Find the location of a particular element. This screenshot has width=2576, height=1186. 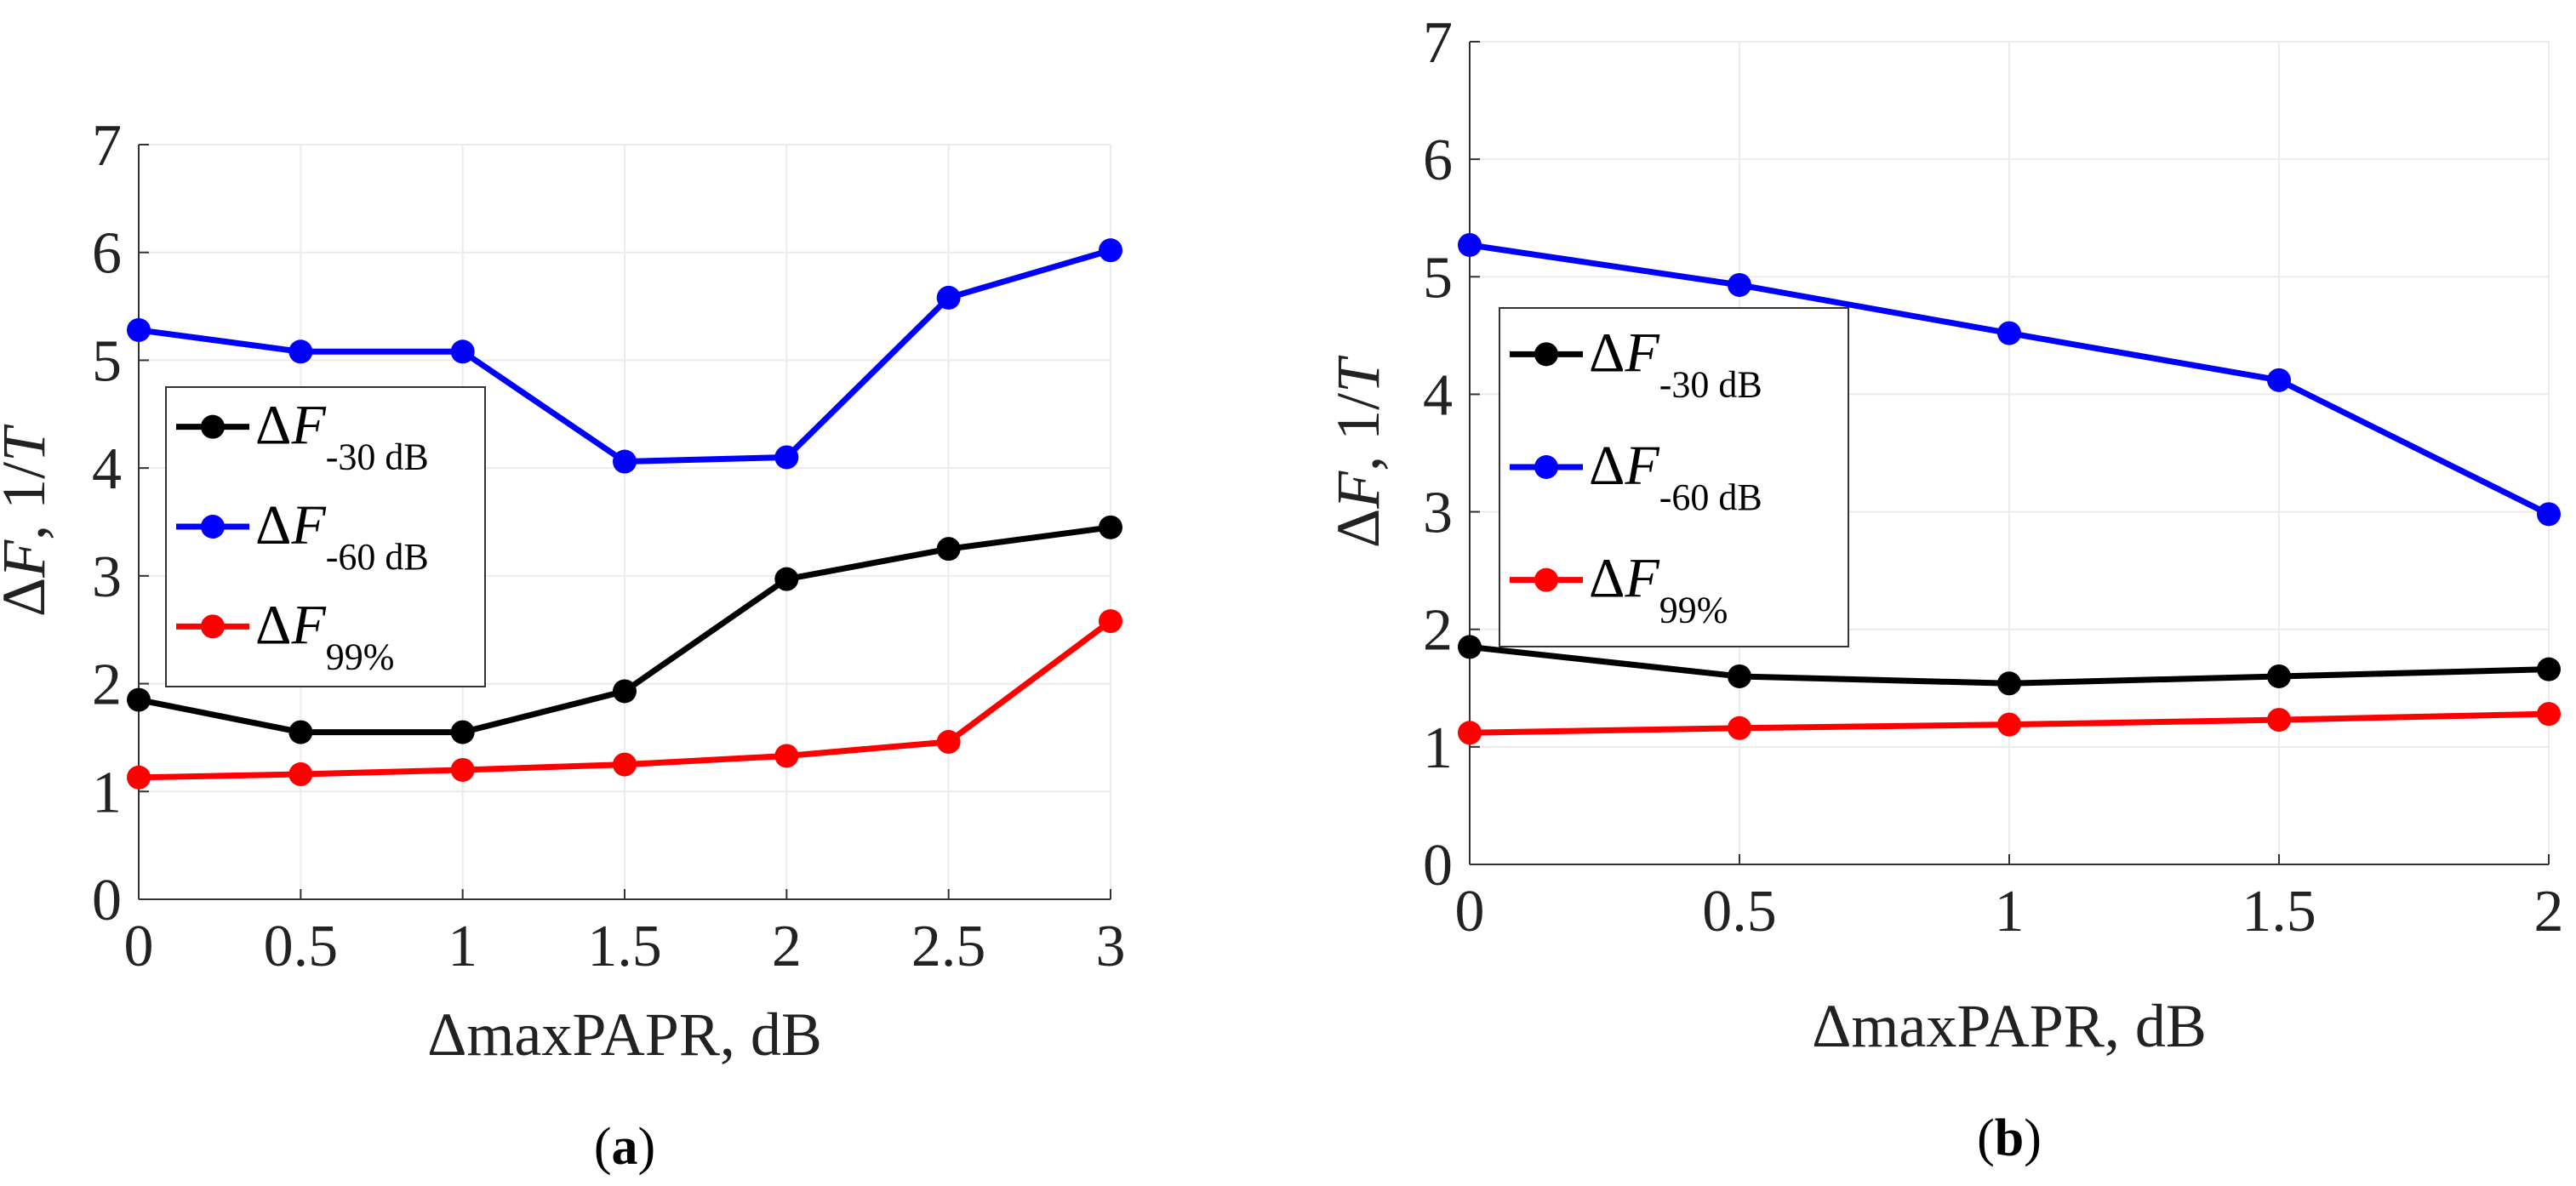

caption-letter: b is located at coordinates (2009, 1138).